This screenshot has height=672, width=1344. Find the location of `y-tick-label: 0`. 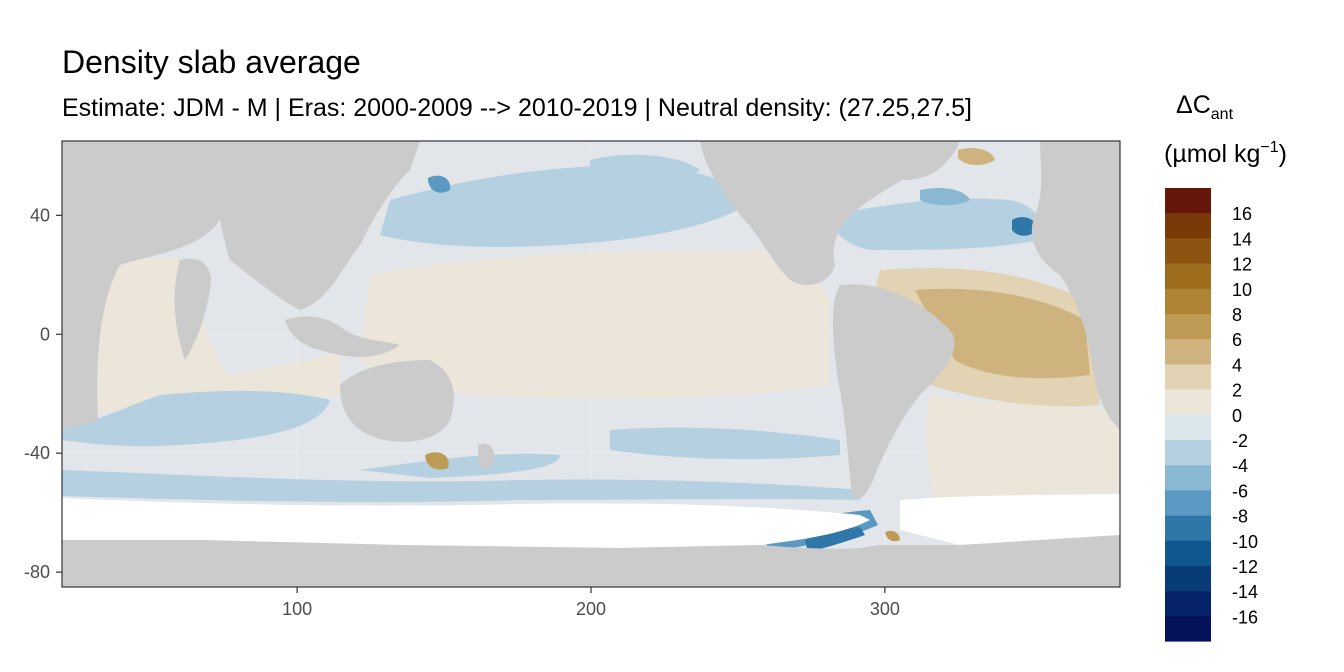

y-tick-label: 0 is located at coordinates (45, 334).